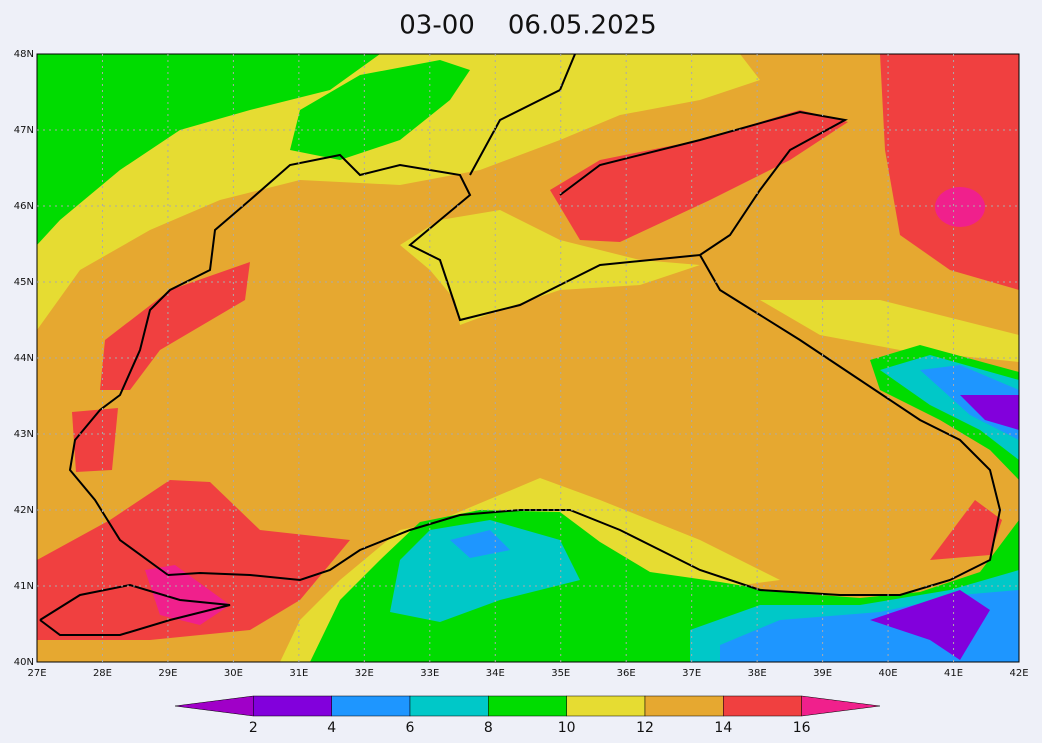 This screenshot has width=1042, height=743. Describe the element at coordinates (364, 673) in the screenshot. I see `lon-label: 32E` at that location.